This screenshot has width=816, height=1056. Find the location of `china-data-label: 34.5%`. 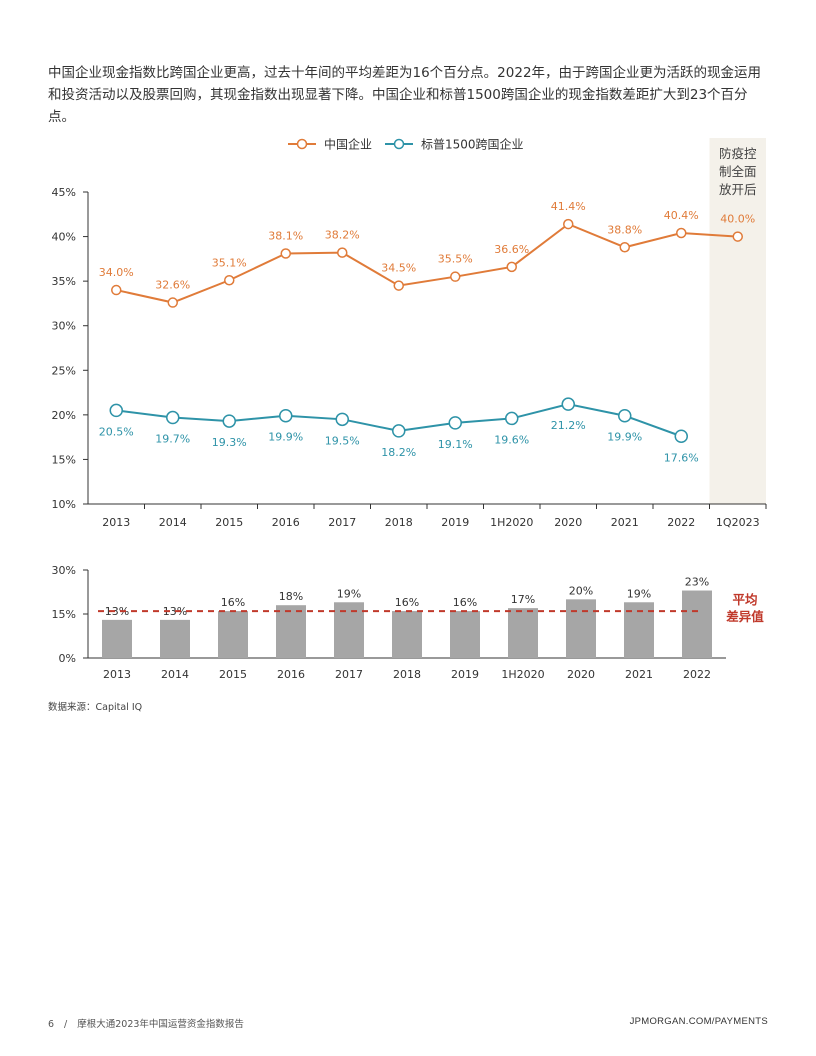

china-data-label: 34.5% is located at coordinates (398, 268).